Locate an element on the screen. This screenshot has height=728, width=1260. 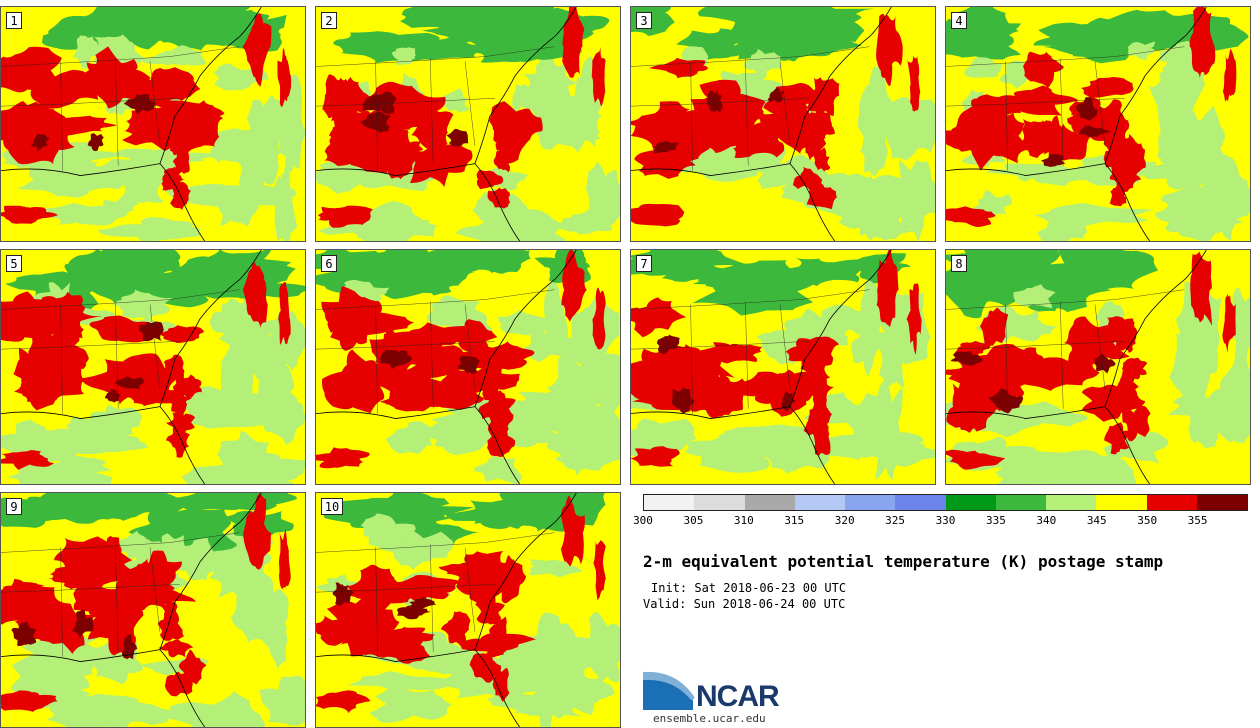
colorbar-tick-label: 310 is located at coordinates (743, 520).